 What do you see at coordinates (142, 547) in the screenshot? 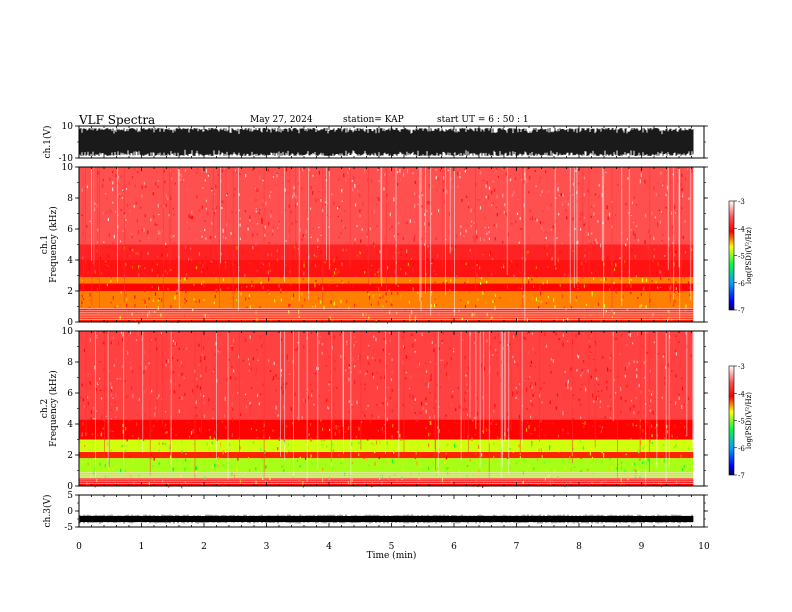
I see `x-tick-label: 1` at bounding box center [142, 547].